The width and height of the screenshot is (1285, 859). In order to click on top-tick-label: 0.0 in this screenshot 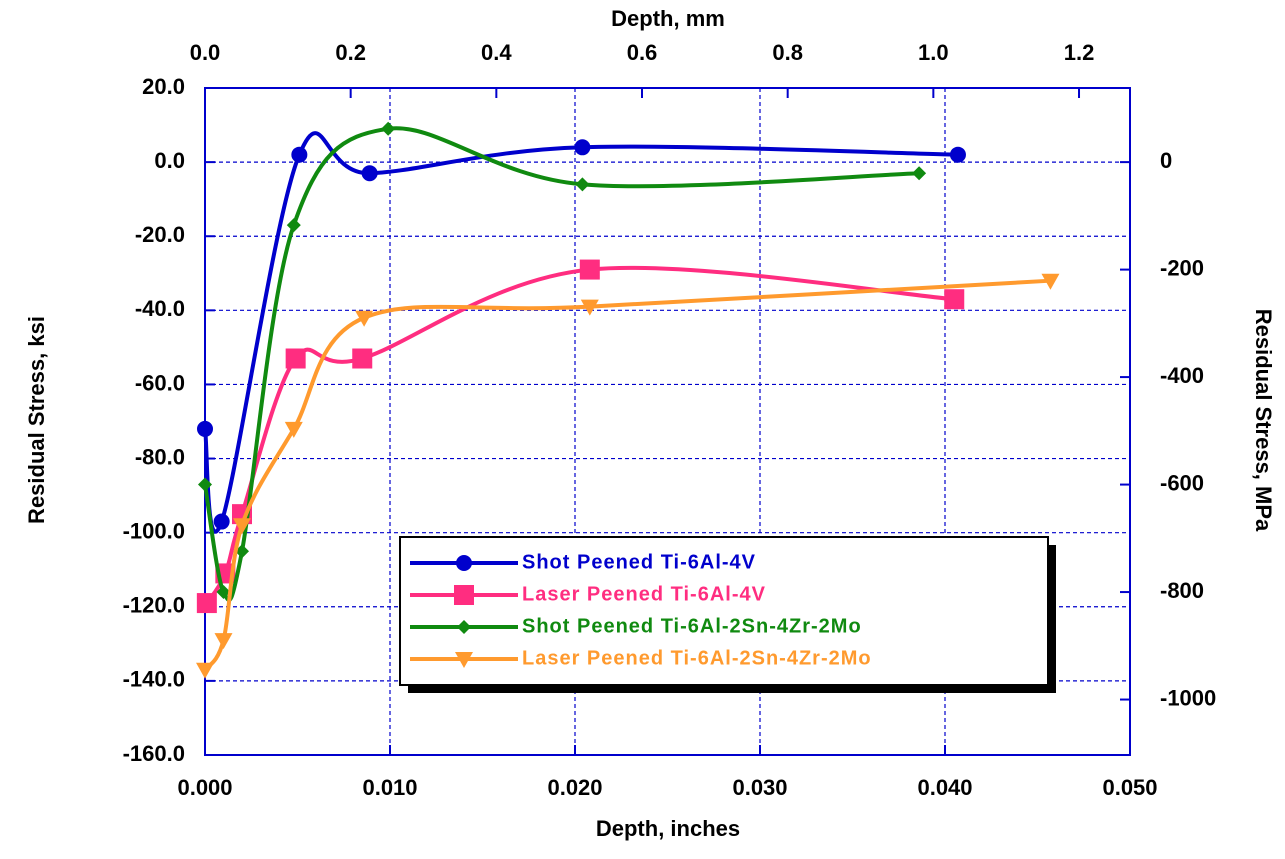, I will do `click(205, 52)`.